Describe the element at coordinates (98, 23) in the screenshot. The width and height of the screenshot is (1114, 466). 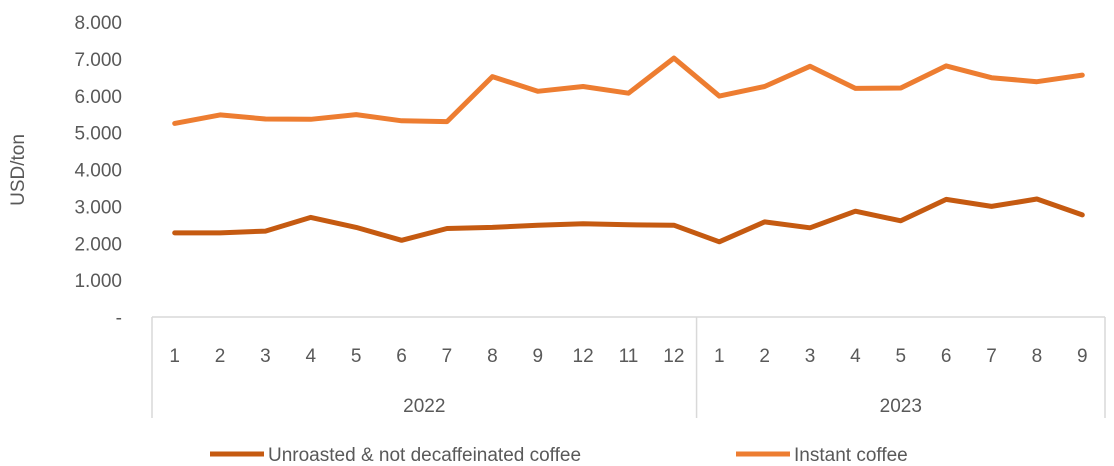
I see `y-tick-label: 8.000` at that location.